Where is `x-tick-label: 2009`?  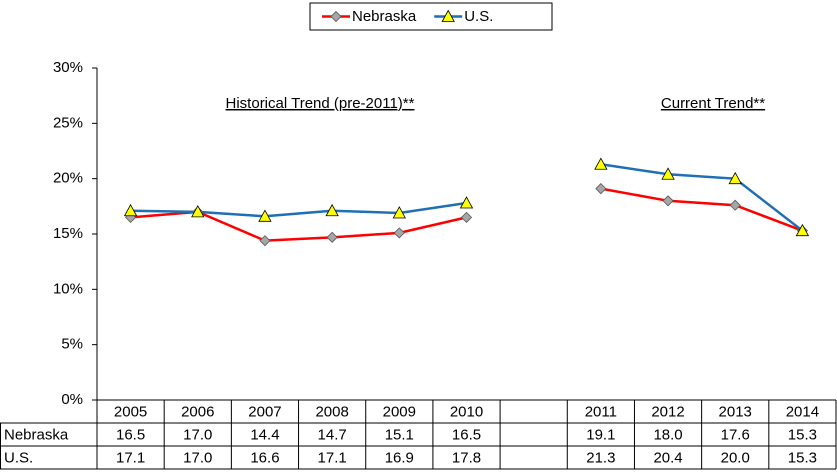 x-tick-label: 2009 is located at coordinates (399, 411).